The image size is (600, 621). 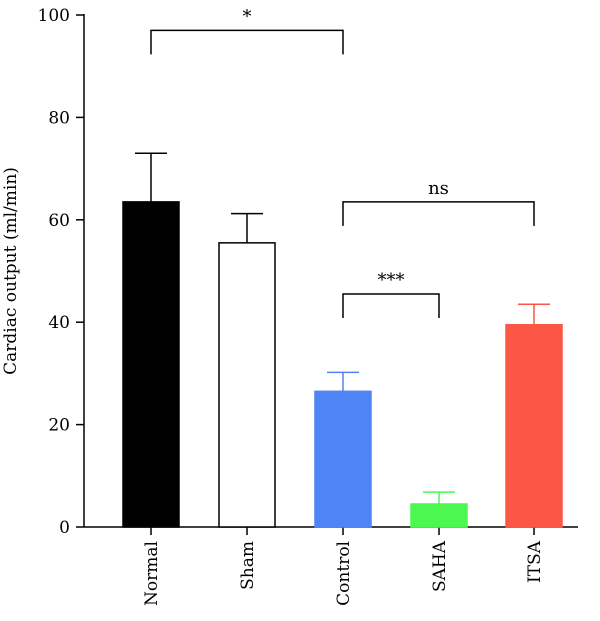 I want to click on y-tick-label: 80, so click(x=59, y=118).